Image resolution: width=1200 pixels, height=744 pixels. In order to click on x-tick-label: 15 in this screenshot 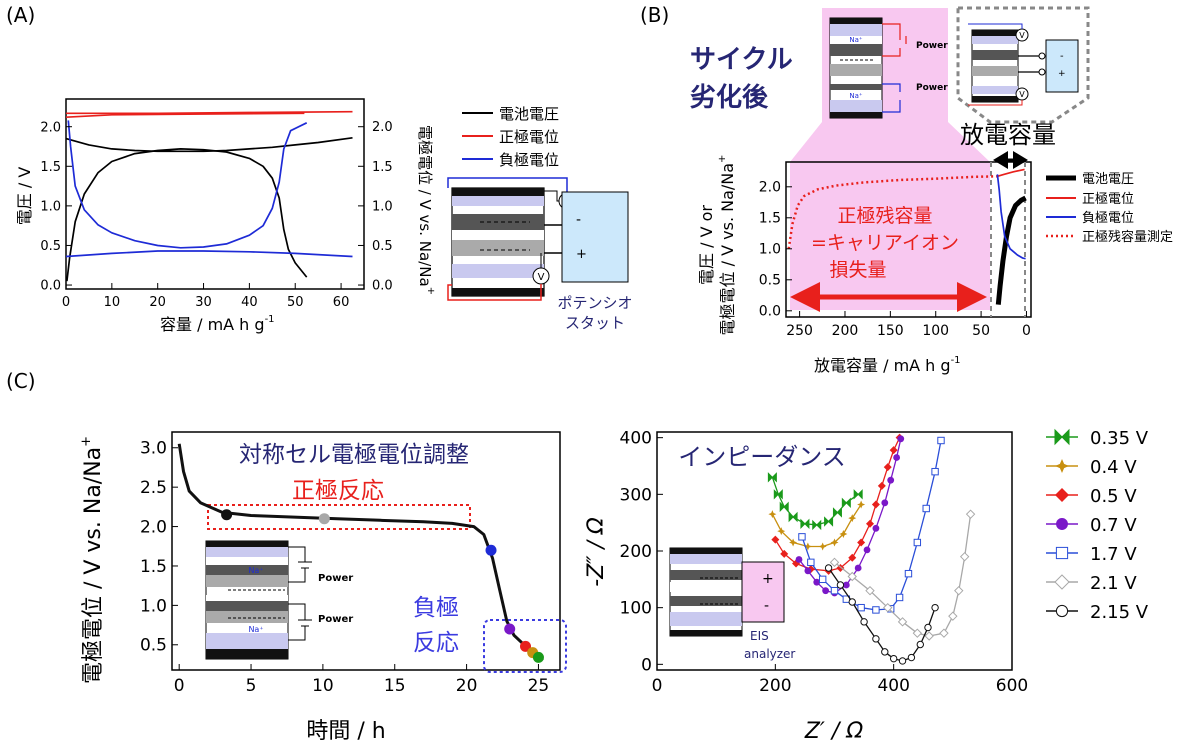, I will do `click(395, 686)`.